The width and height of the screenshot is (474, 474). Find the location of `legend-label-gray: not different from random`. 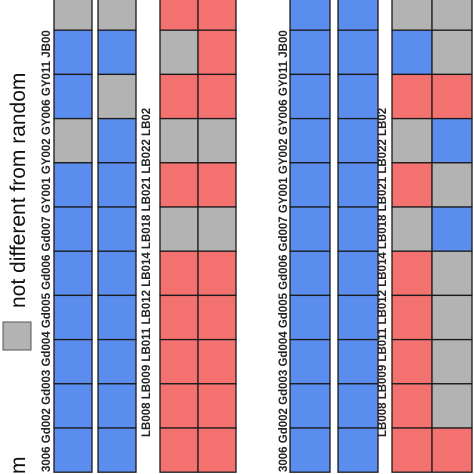

legend-label-gray: not different from random is located at coordinates (18, 190).